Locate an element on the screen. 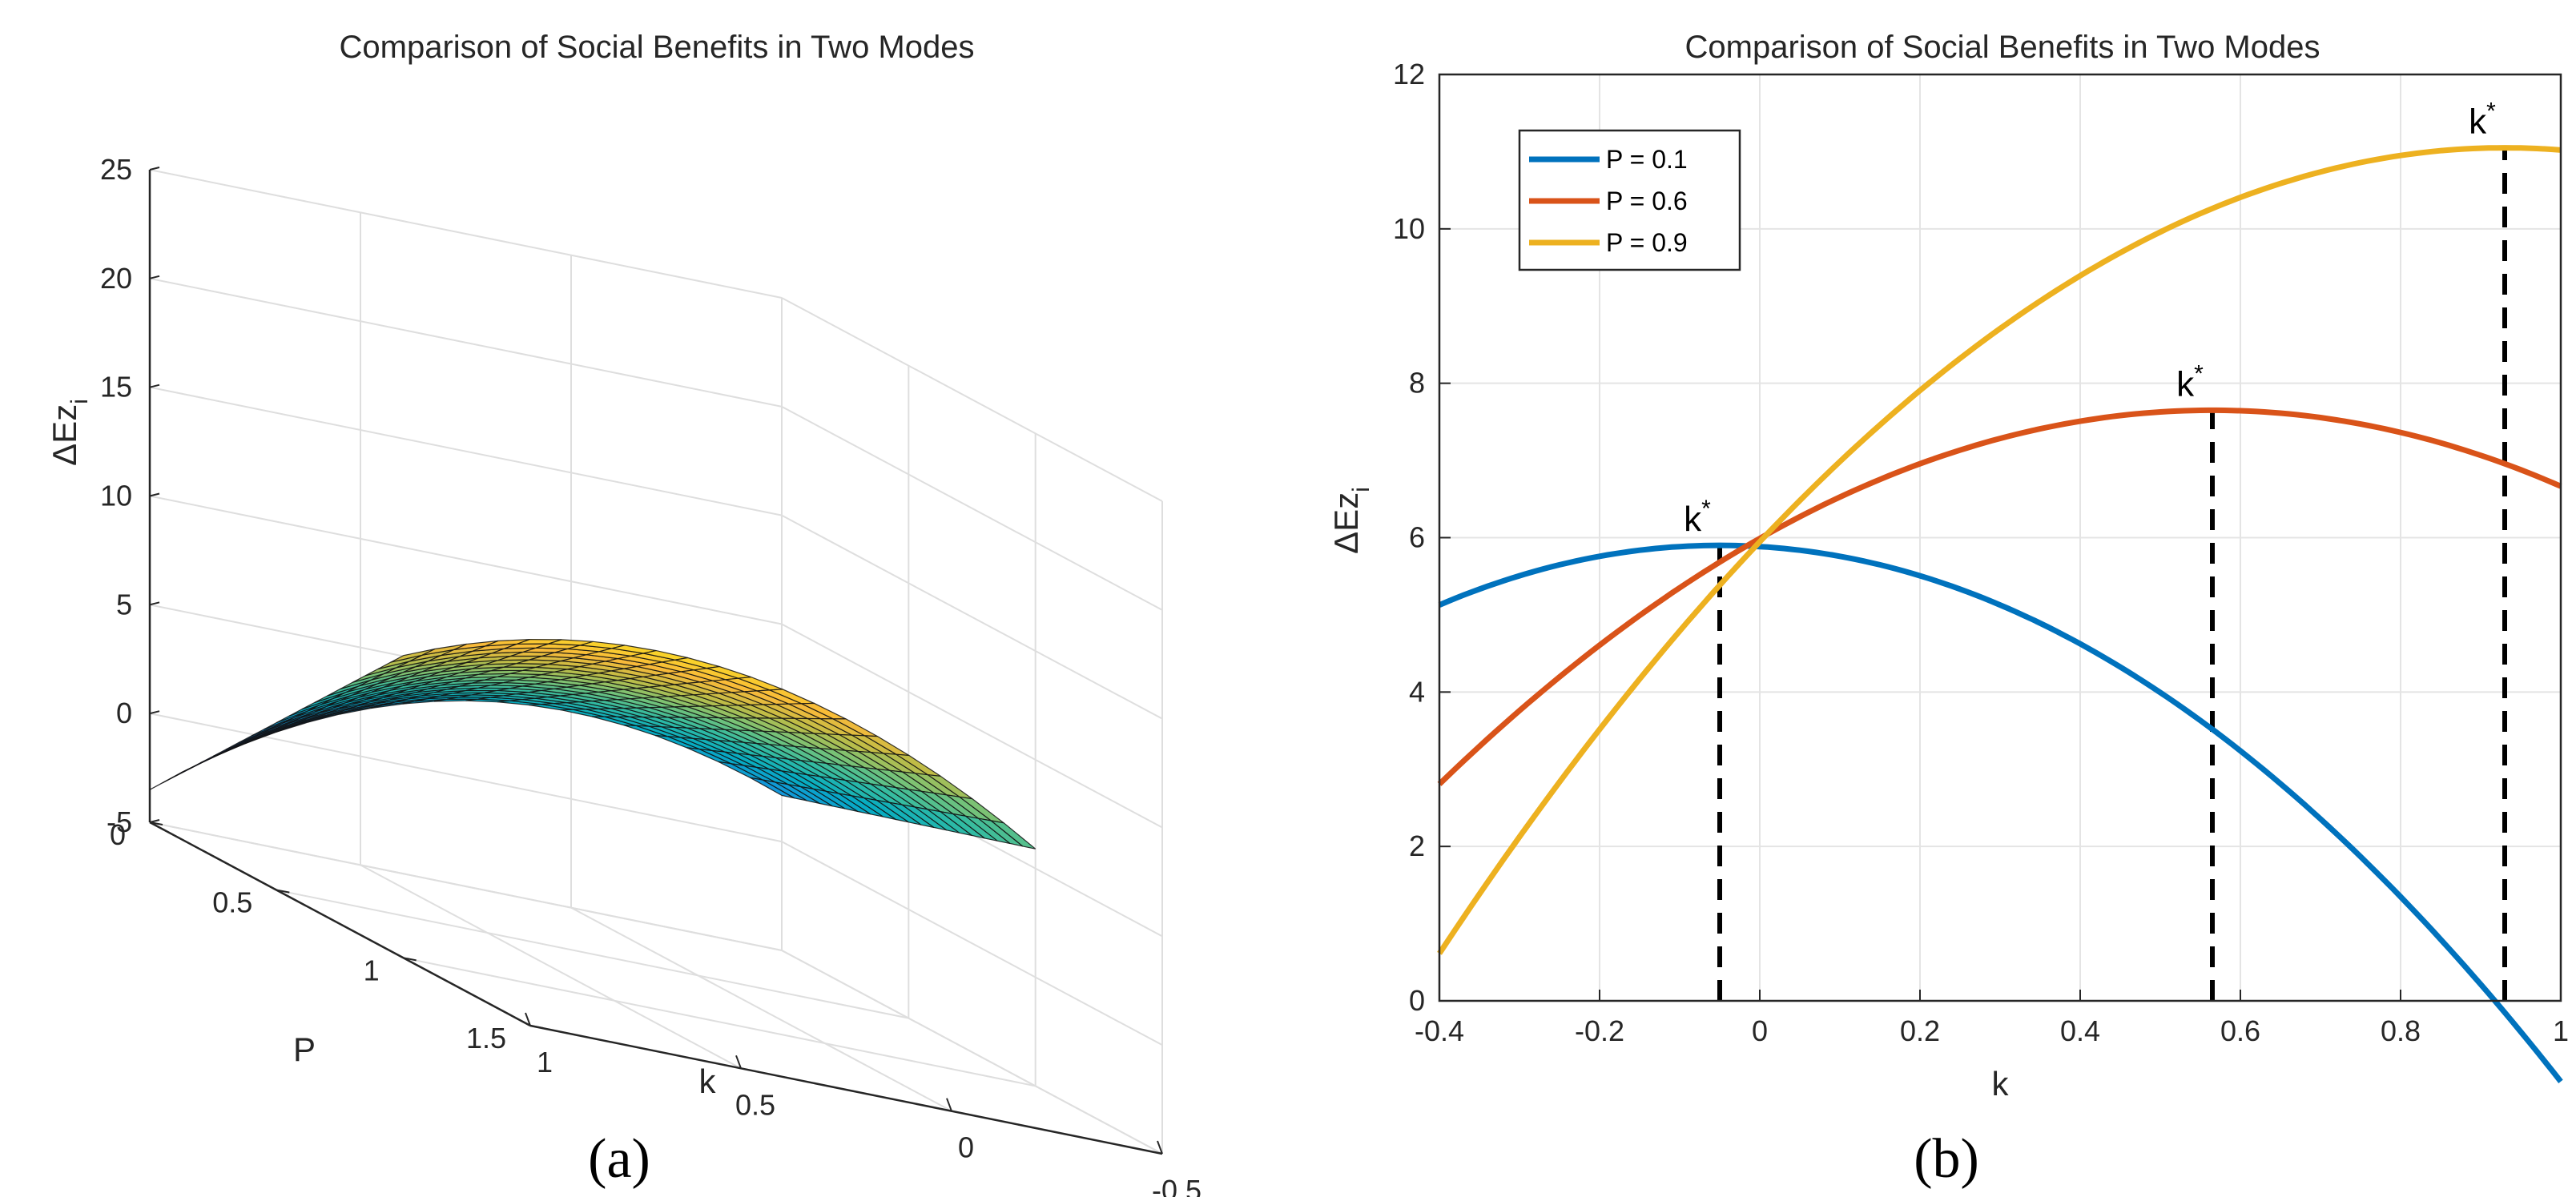 Image resolution: width=2576 pixels, height=1197 pixels. y-tick-label: 6 is located at coordinates (1417, 537).